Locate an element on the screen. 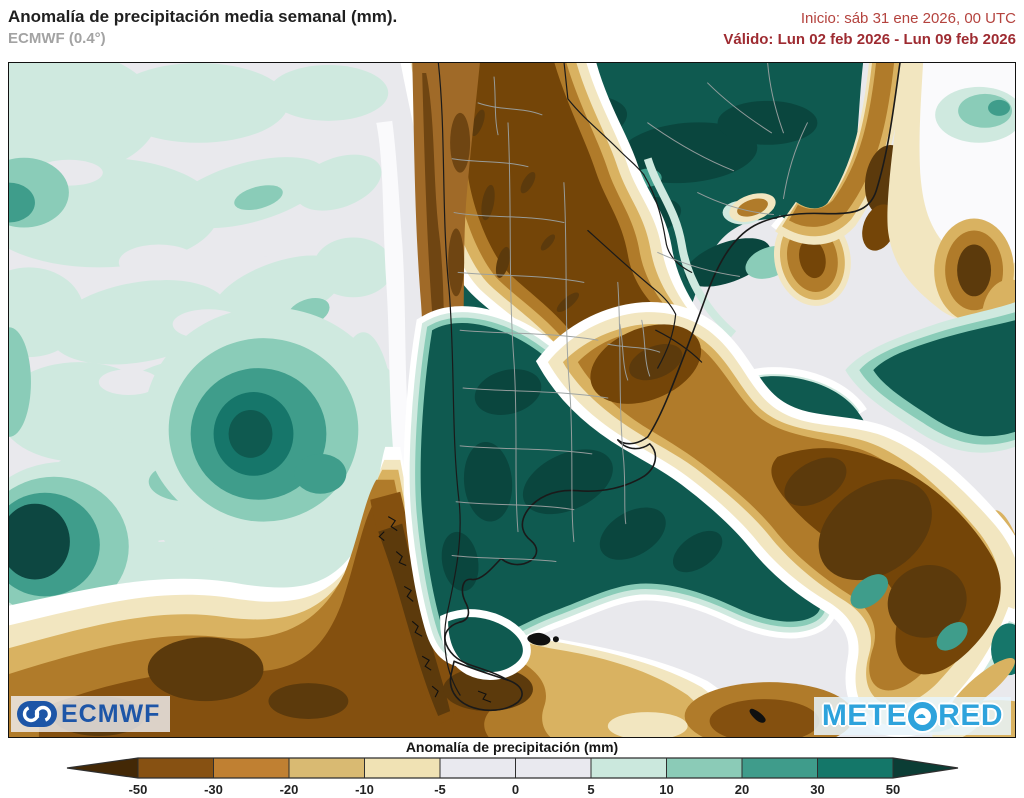 The height and width of the screenshot is (798, 1024). falkland-islands is located at coordinates (539, 639).